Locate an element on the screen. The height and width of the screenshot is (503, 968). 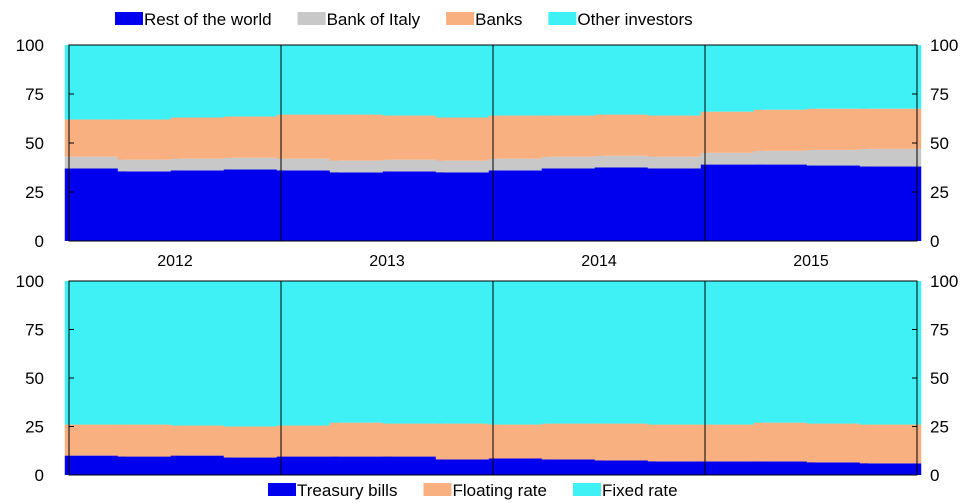
legend-label: Banks is located at coordinates (498, 19).